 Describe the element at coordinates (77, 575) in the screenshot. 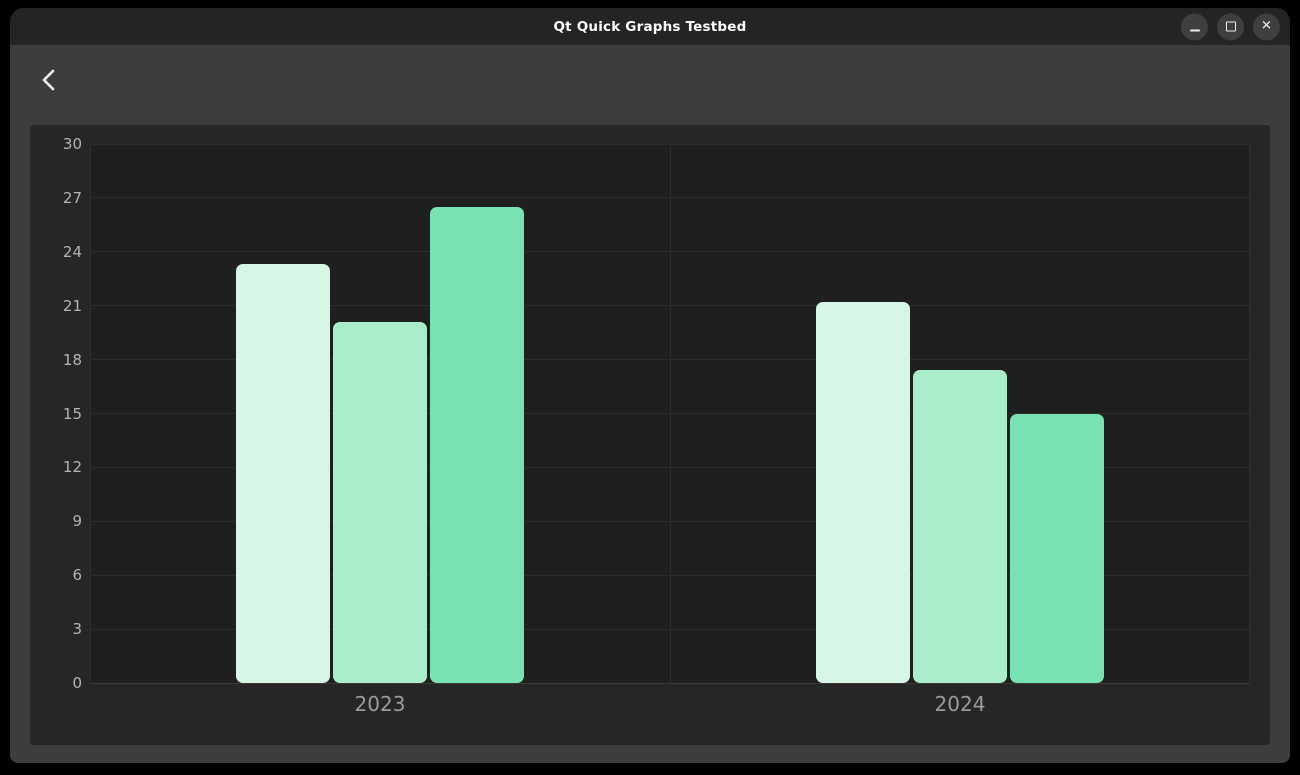

I see `y-tick-label: 6` at that location.